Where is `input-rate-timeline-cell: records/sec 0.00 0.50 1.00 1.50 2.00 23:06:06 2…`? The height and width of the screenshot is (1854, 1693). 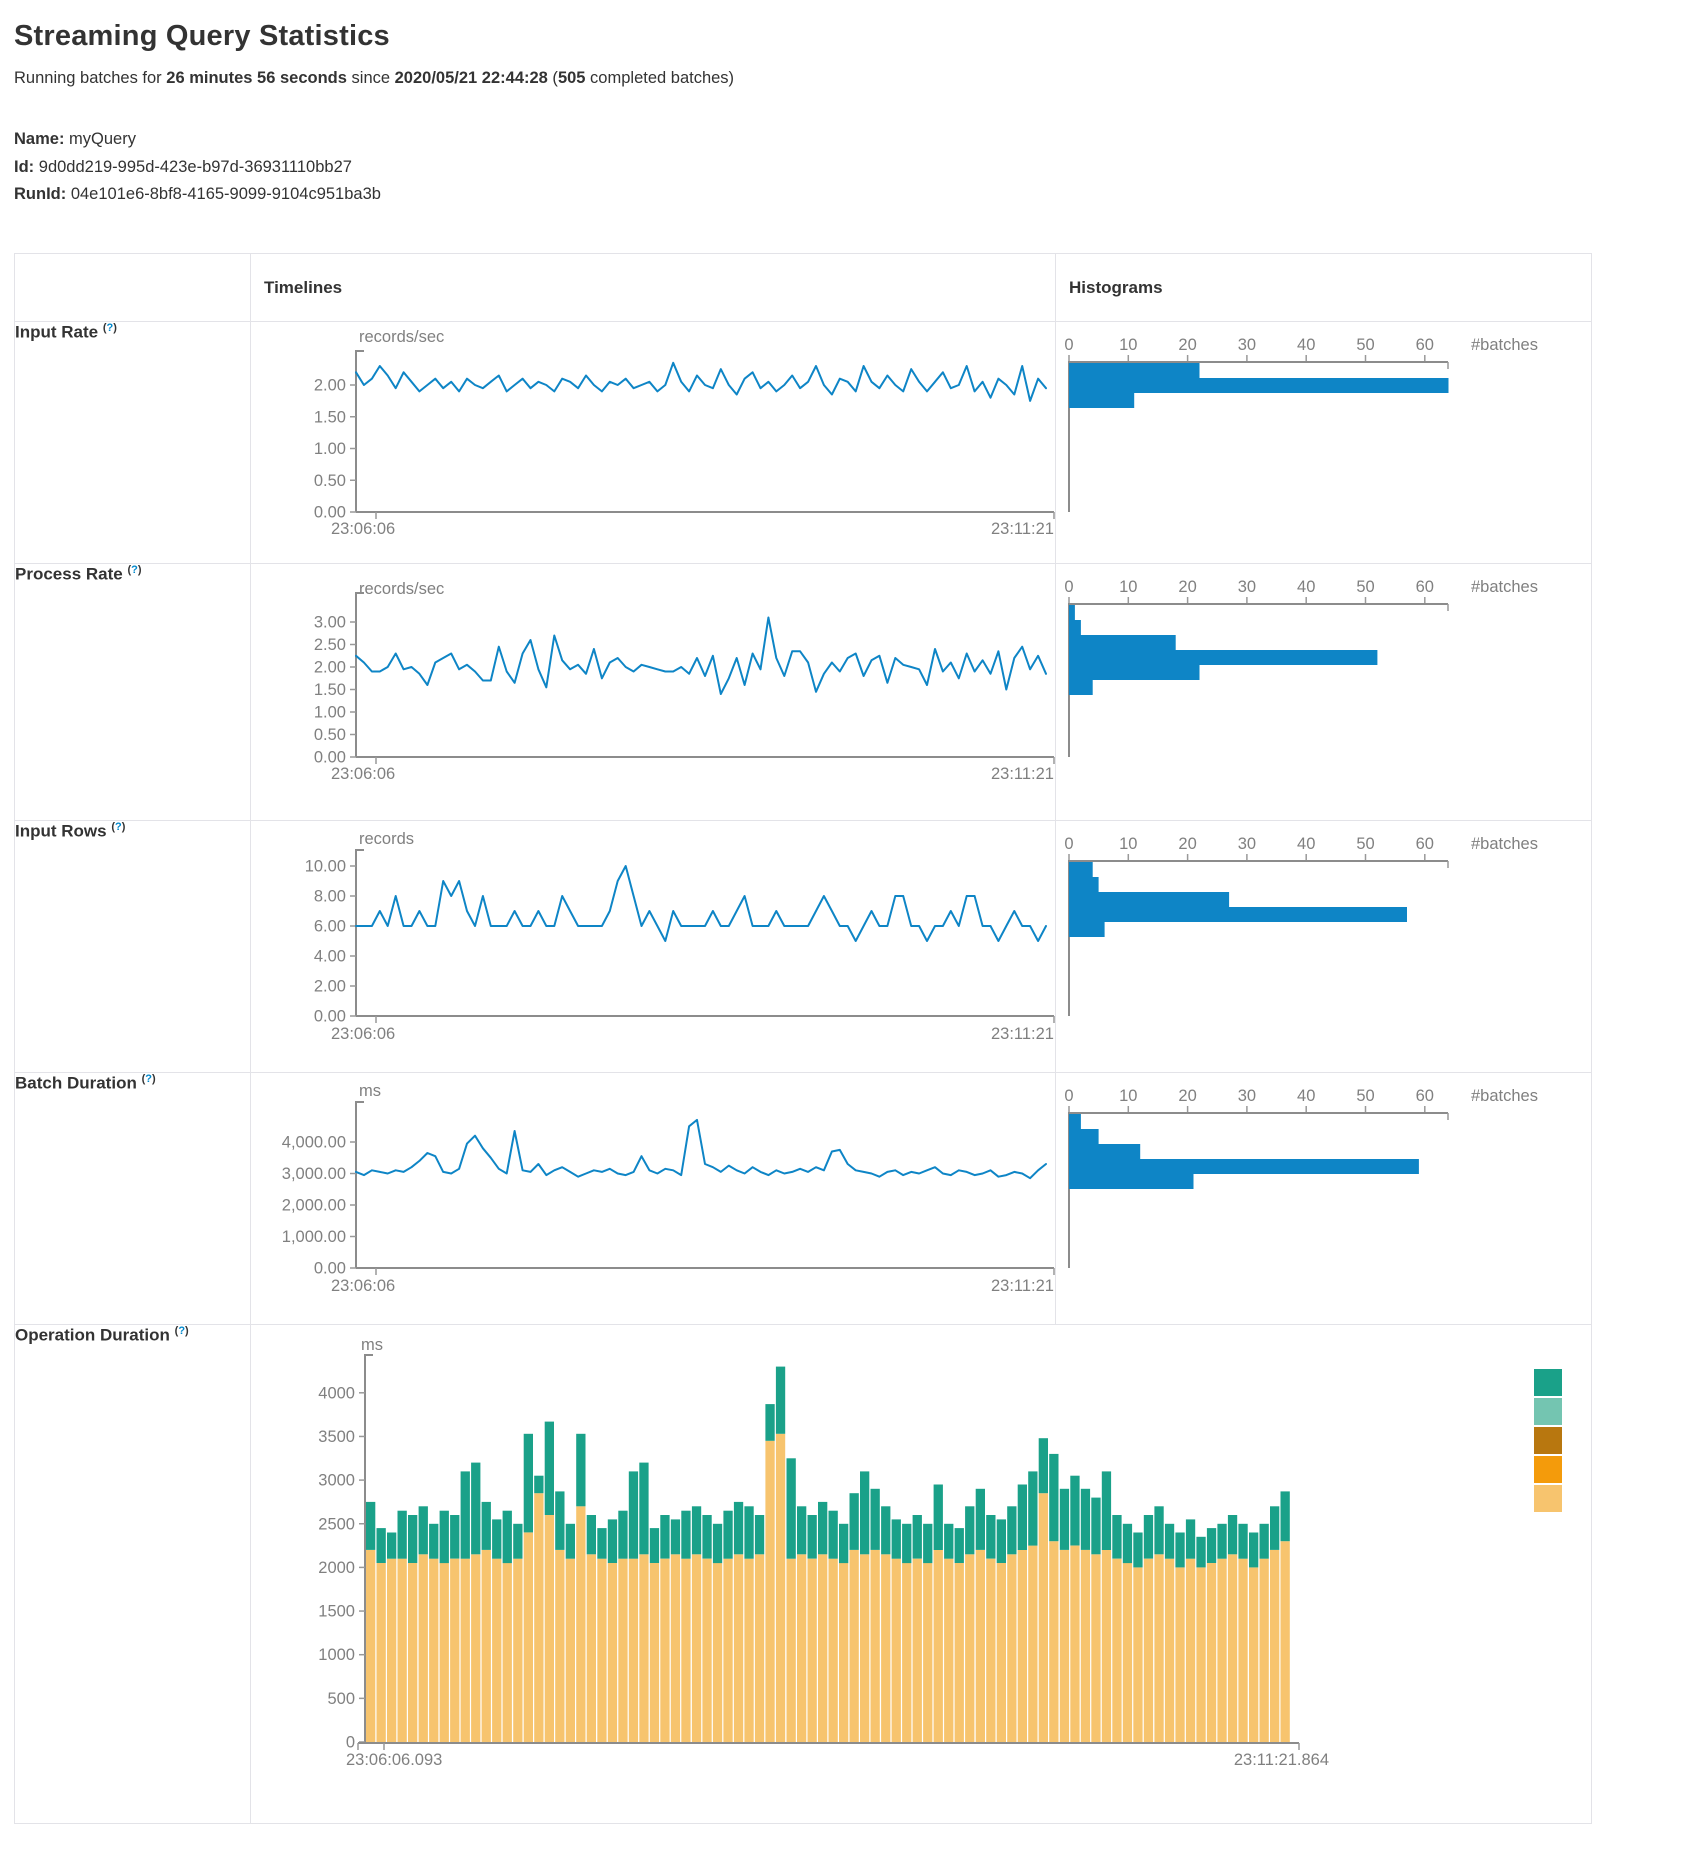 input-rate-timeline-cell: records/sec 0.00 0.50 1.00 1.50 2.00 23:06:06 2… is located at coordinates (653, 443).